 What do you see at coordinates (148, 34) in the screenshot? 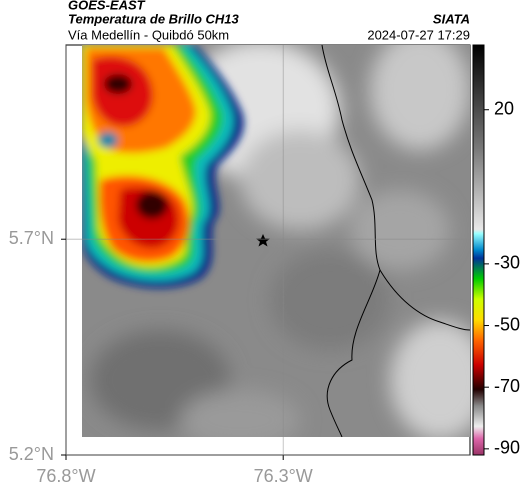
I see `subtitle: Vía Medellín - Quibdó 50km` at bounding box center [148, 34].